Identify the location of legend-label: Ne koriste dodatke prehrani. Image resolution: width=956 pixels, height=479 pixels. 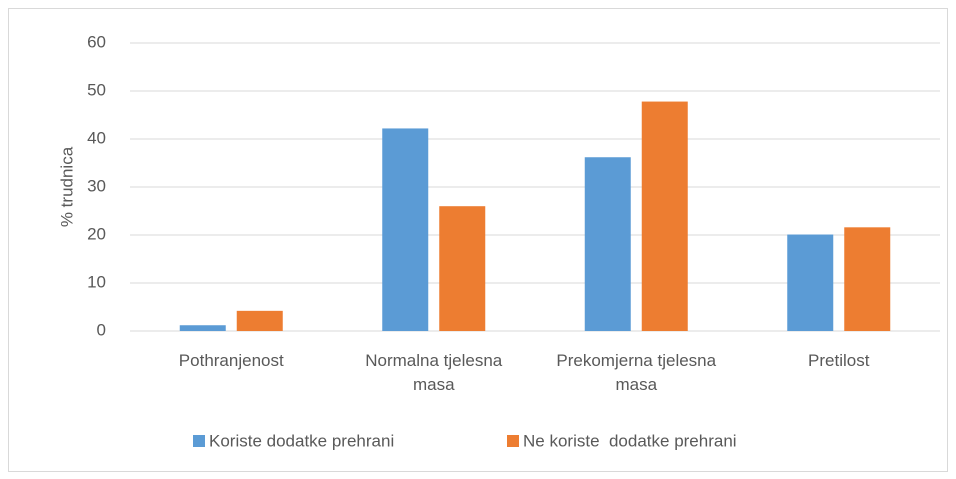
(630, 440).